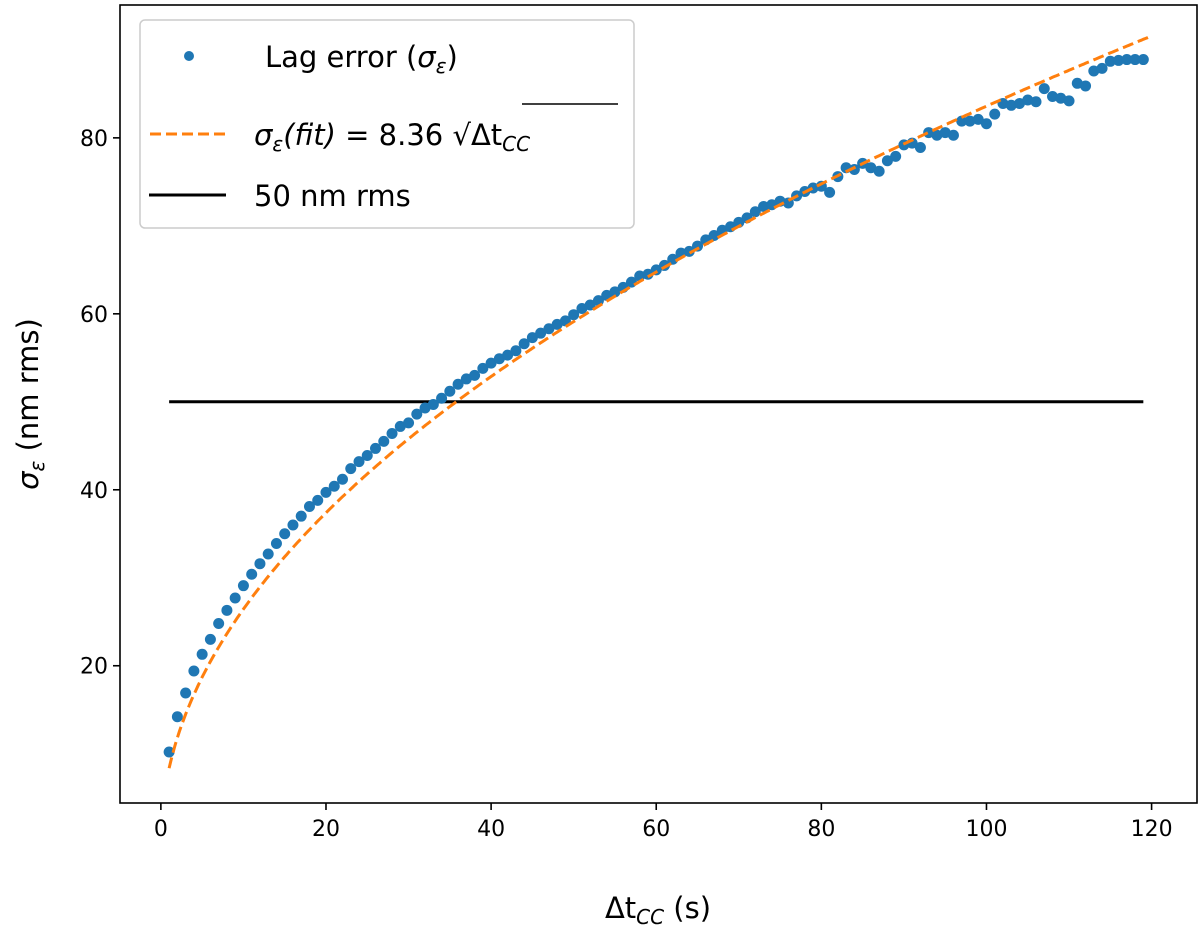 The height and width of the screenshot is (927, 1200). Describe the element at coordinates (491, 829) in the screenshot. I see `x-tick-label: 40` at that location.